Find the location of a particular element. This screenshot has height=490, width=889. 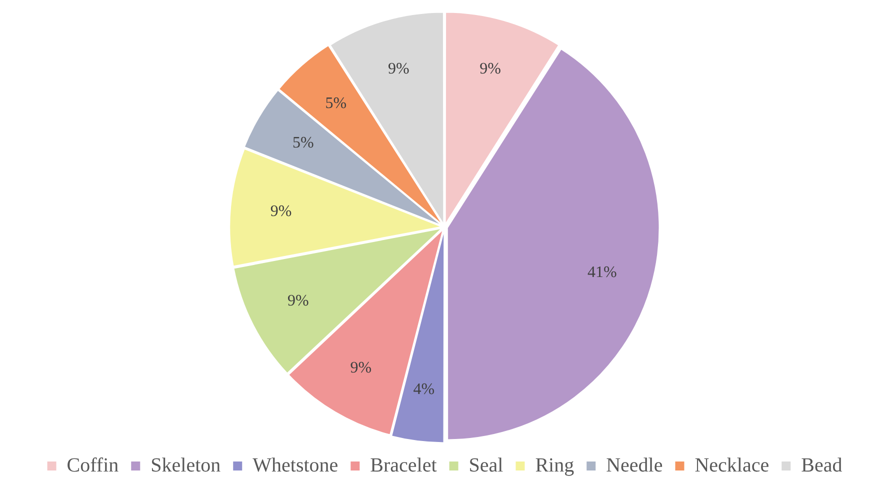

legend-label: Needle is located at coordinates (634, 465).